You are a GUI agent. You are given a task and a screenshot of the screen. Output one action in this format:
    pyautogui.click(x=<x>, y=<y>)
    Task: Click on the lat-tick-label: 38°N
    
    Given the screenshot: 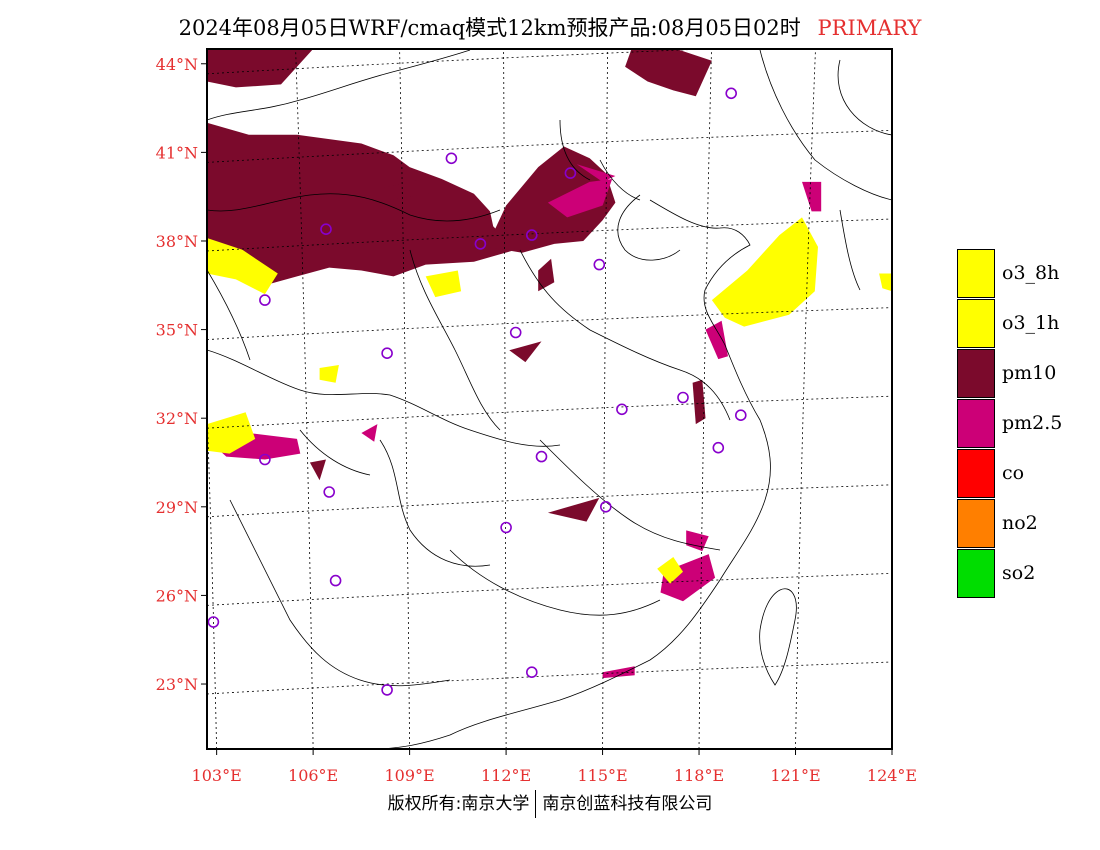 What is the action you would take?
    pyautogui.click(x=177, y=241)
    